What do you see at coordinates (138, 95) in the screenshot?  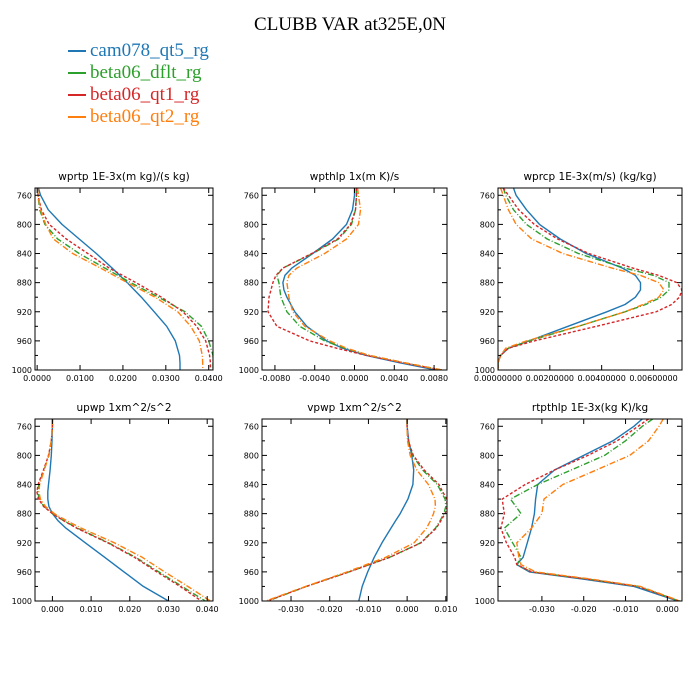 I see `legend-item: beta06_qt1_rg` at bounding box center [138, 95].